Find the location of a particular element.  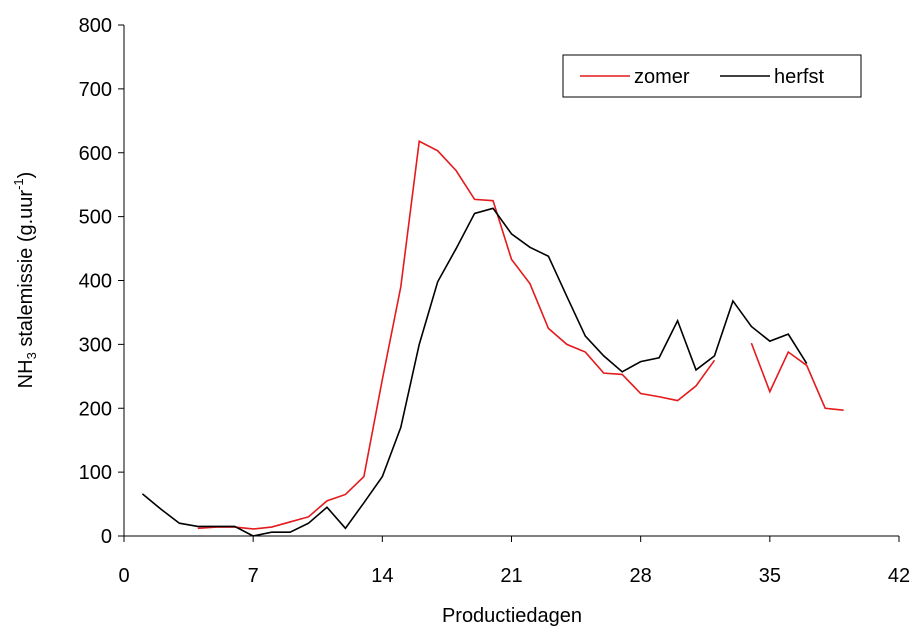

x-tick-label: 35 is located at coordinates (770, 576).